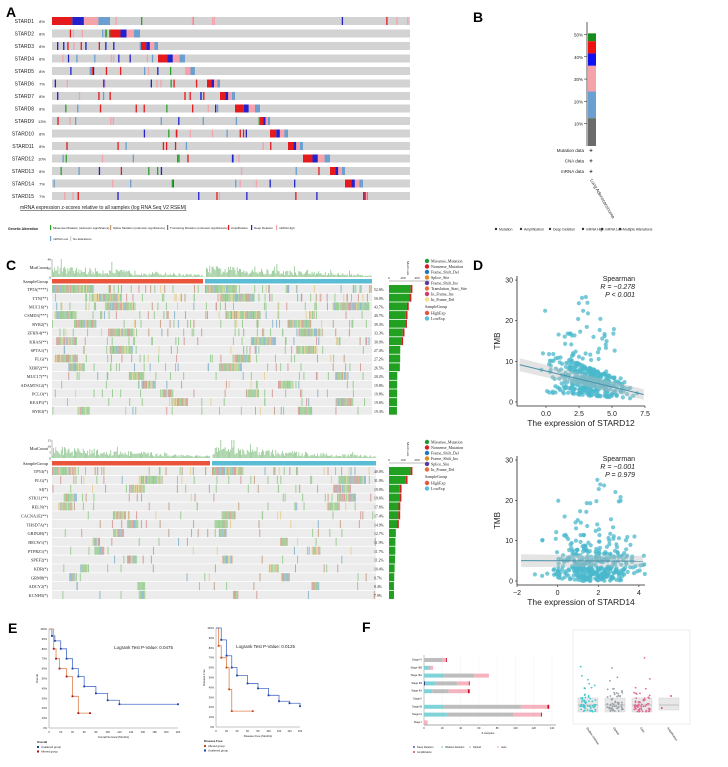 The height and width of the screenshot is (767, 728). What do you see at coordinates (143, 732) in the screenshot?
I see `x-tick-label: 160` at bounding box center [143, 732].